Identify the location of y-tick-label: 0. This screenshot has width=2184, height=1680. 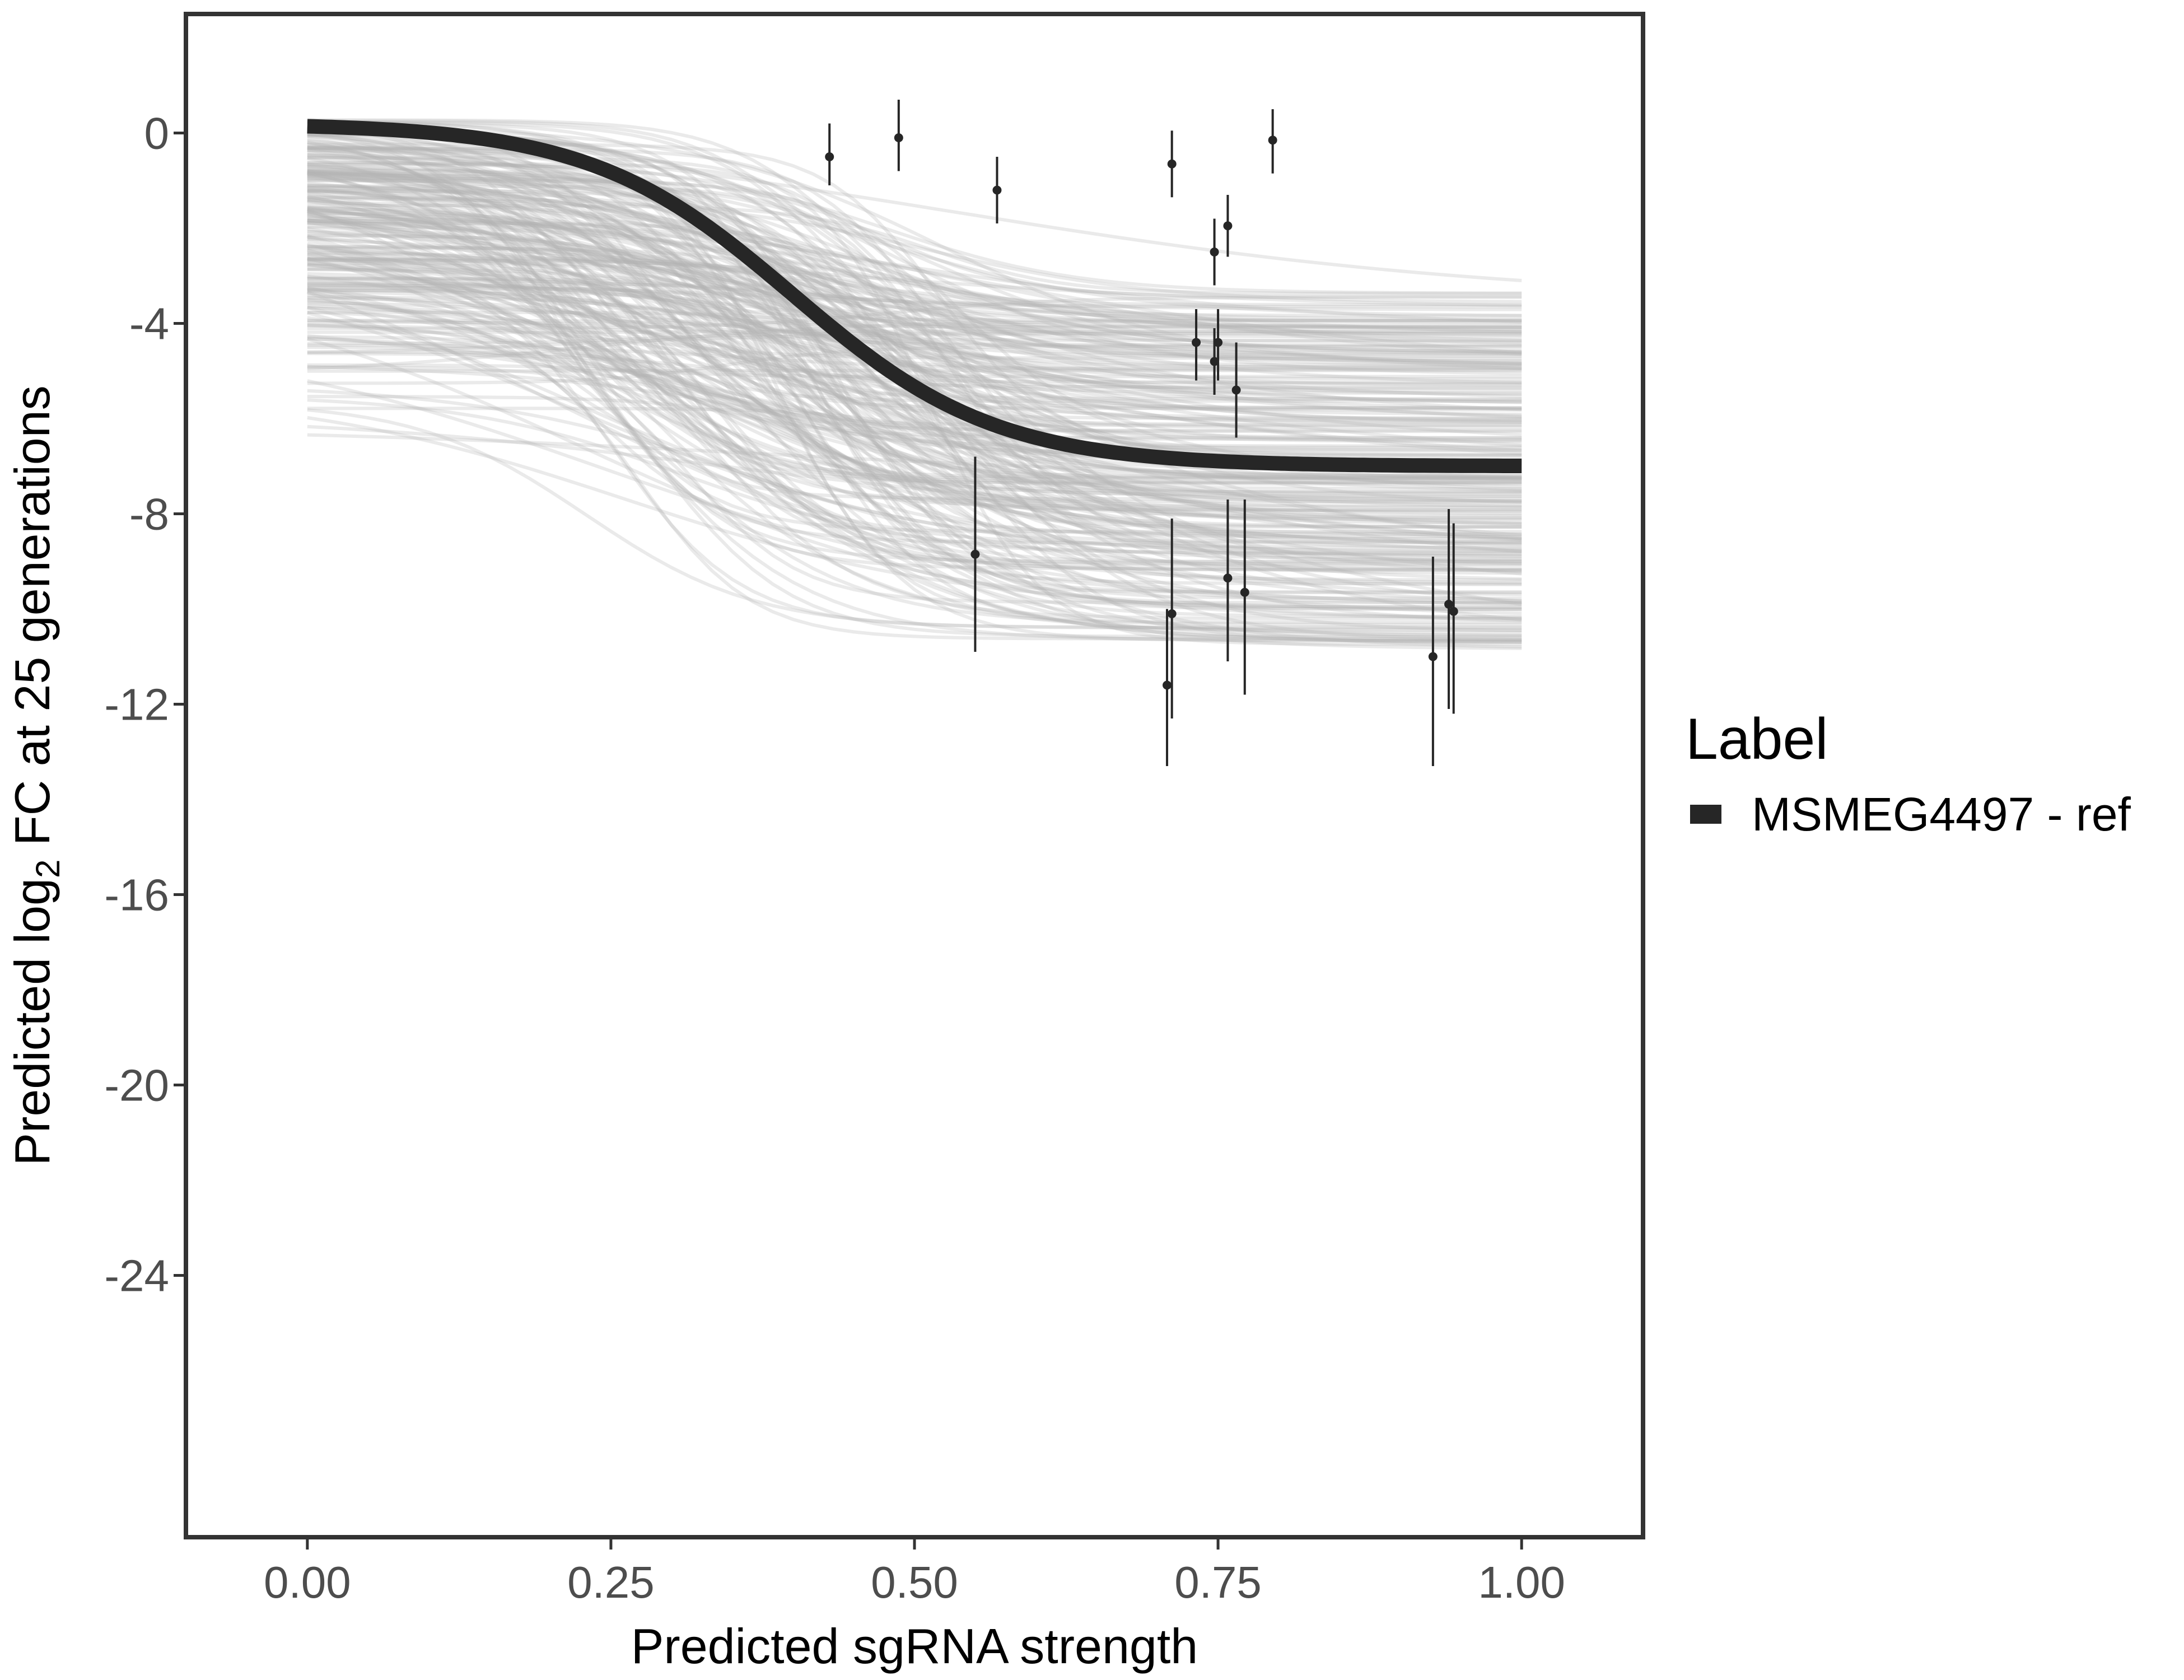
(157, 134).